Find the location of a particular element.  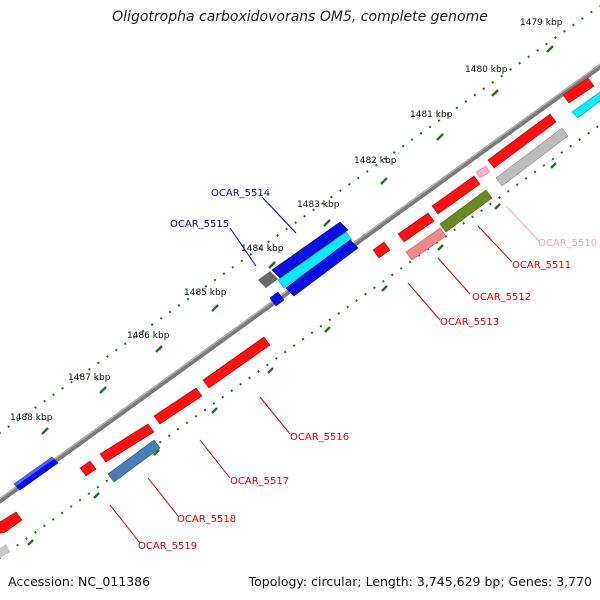

label-ocar-5516: OCAR_5516 is located at coordinates (319, 437).